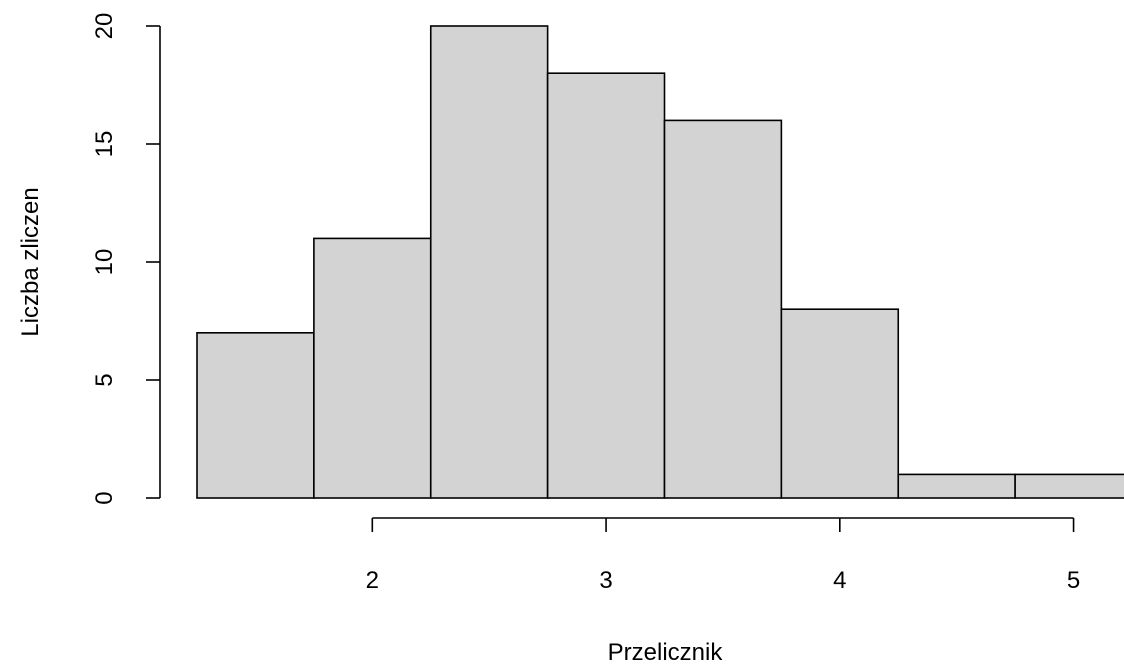 This screenshot has width=1124, height=668. Describe the element at coordinates (666, 652) in the screenshot. I see `x-axis-label: Przelicznik` at that location.